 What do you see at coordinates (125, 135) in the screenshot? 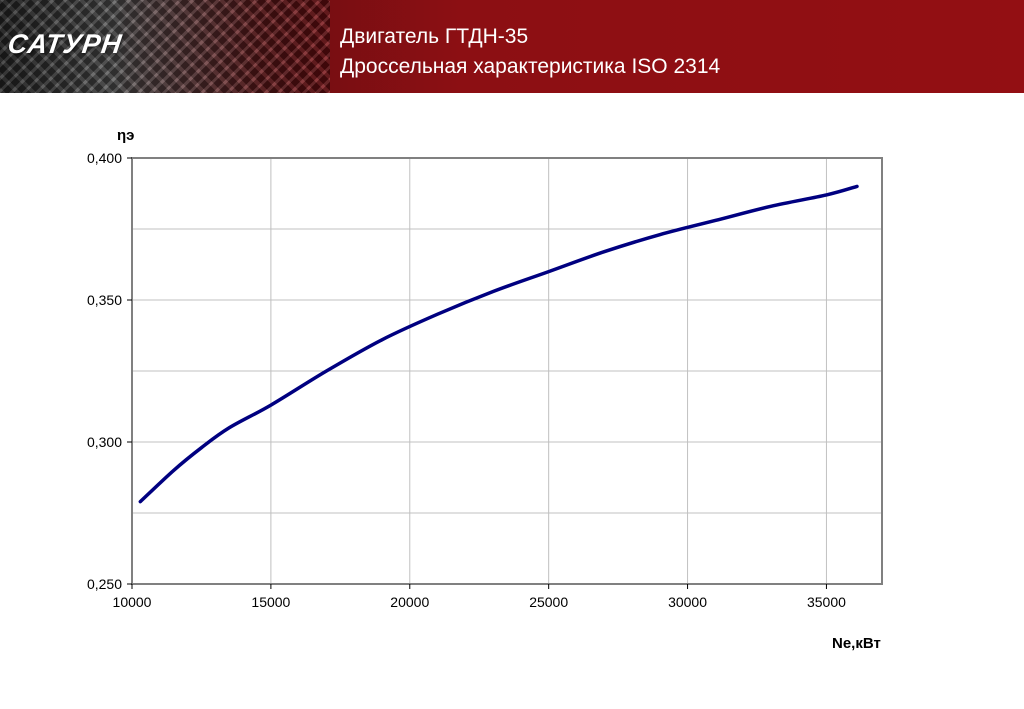
I see `y-axis-label: ηэ` at bounding box center [125, 135].